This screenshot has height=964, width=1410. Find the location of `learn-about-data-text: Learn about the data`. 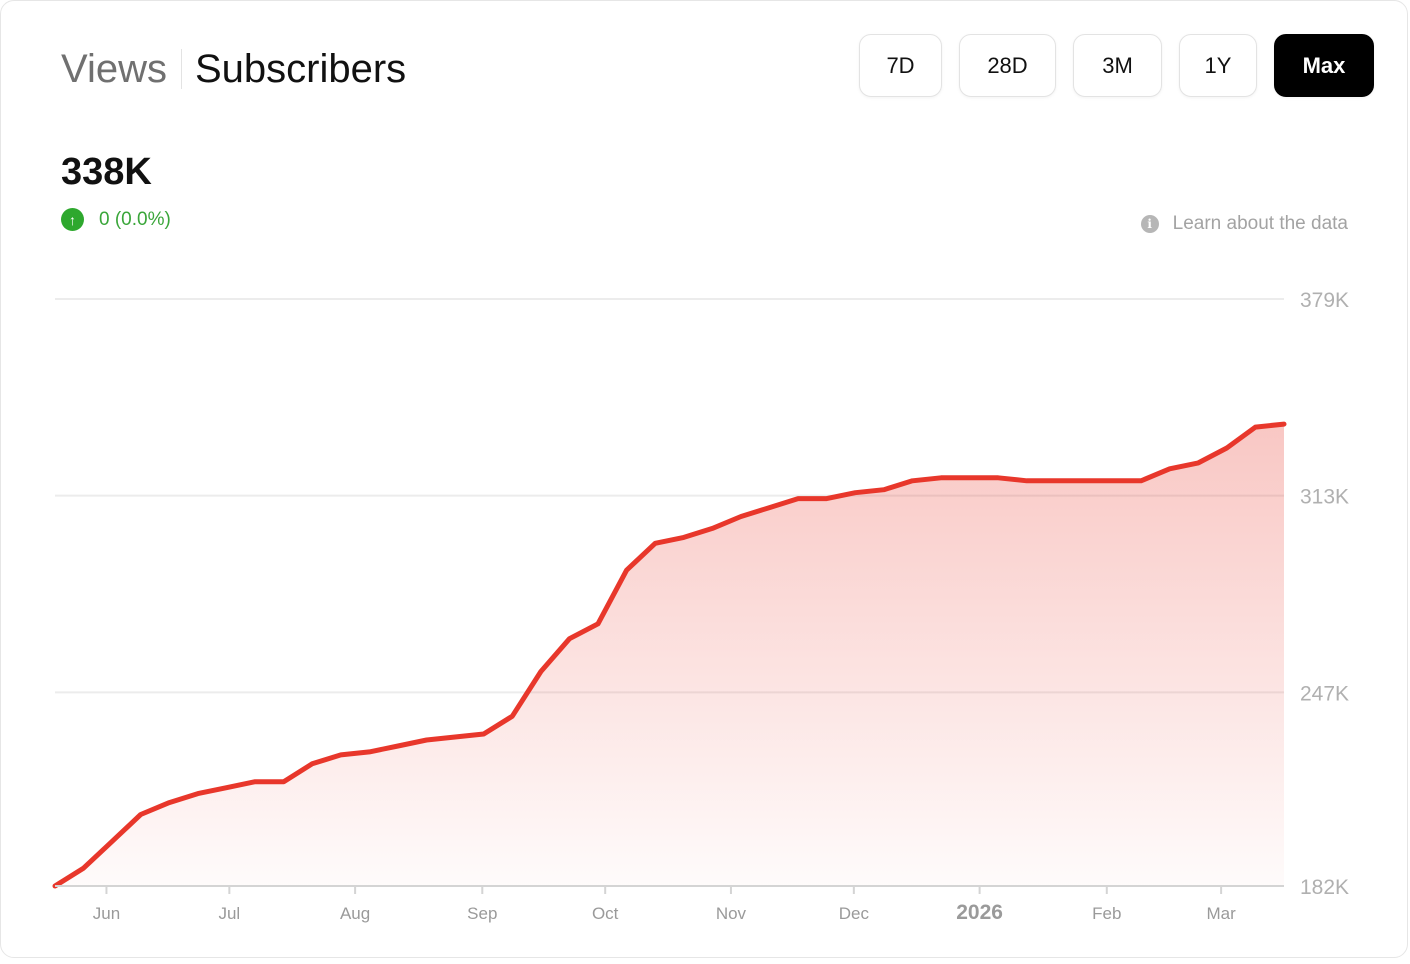

learn-about-data-text: Learn about the data is located at coordinates (1260, 223).